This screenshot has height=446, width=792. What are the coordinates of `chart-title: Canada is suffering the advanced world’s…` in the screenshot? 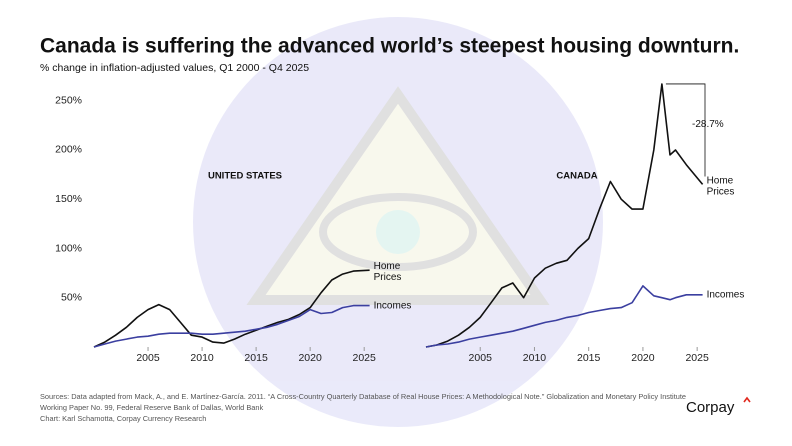 It's located at (389, 46).